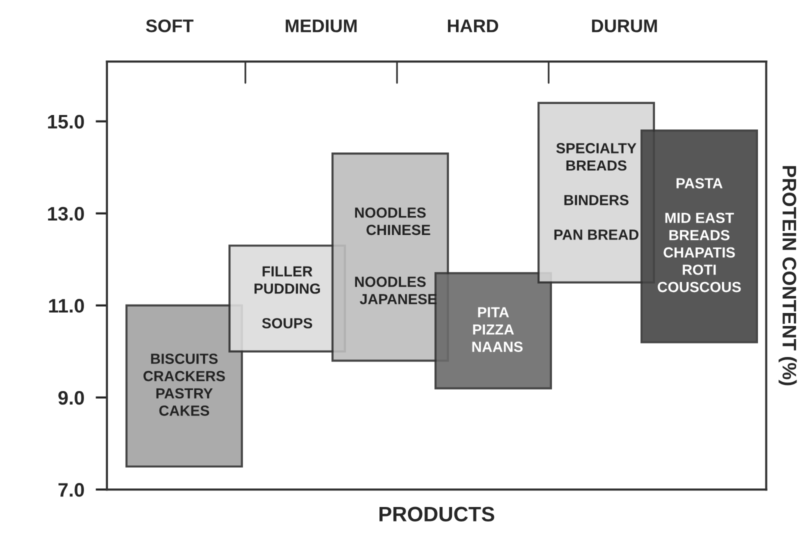 The width and height of the screenshot is (804, 535). Describe the element at coordinates (497, 329) in the screenshot. I see `x-tick-label: PITA PIZZA NAANS` at that location.